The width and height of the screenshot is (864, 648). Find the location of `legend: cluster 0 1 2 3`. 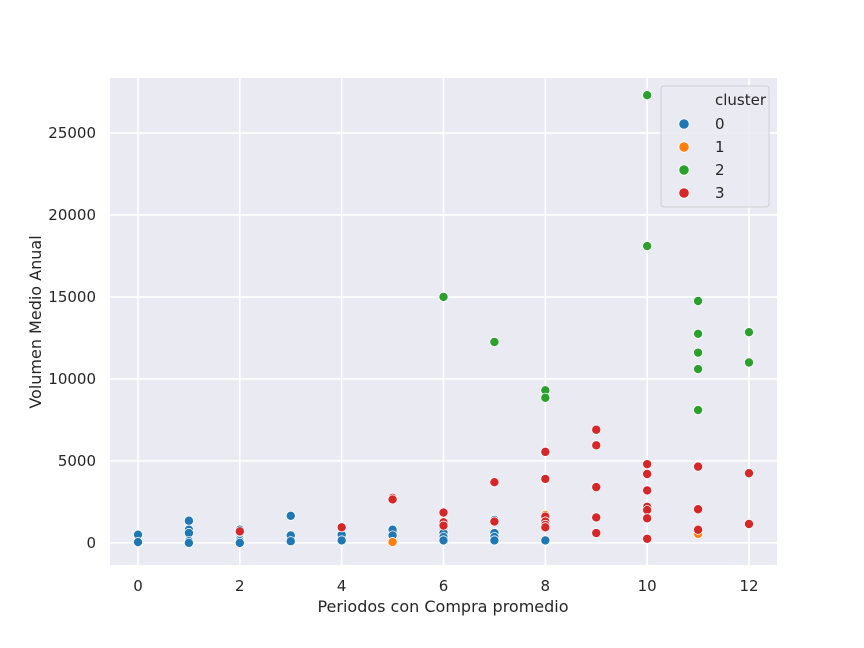

legend: cluster 0 1 2 3 is located at coordinates (715, 146).